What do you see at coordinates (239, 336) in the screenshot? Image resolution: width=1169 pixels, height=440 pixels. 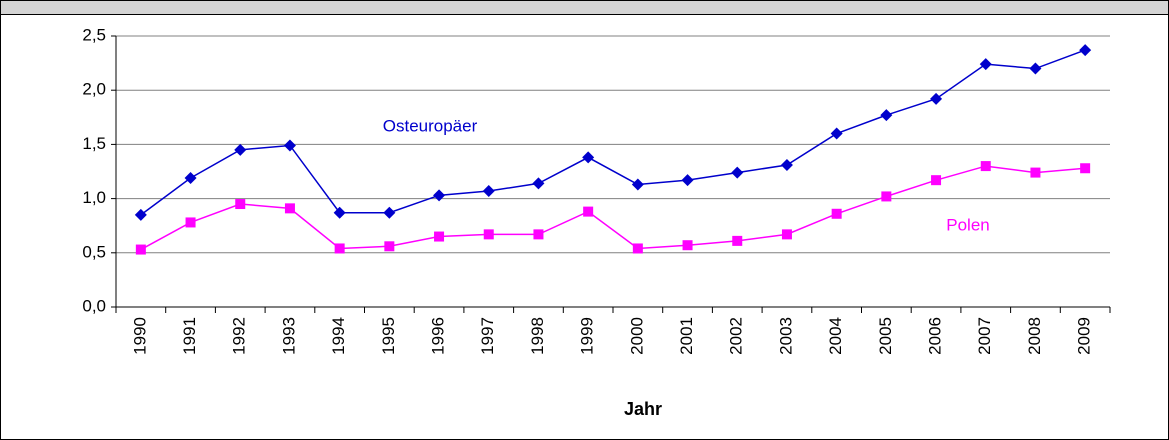 I see `x-tick-label: 1992` at bounding box center [239, 336].